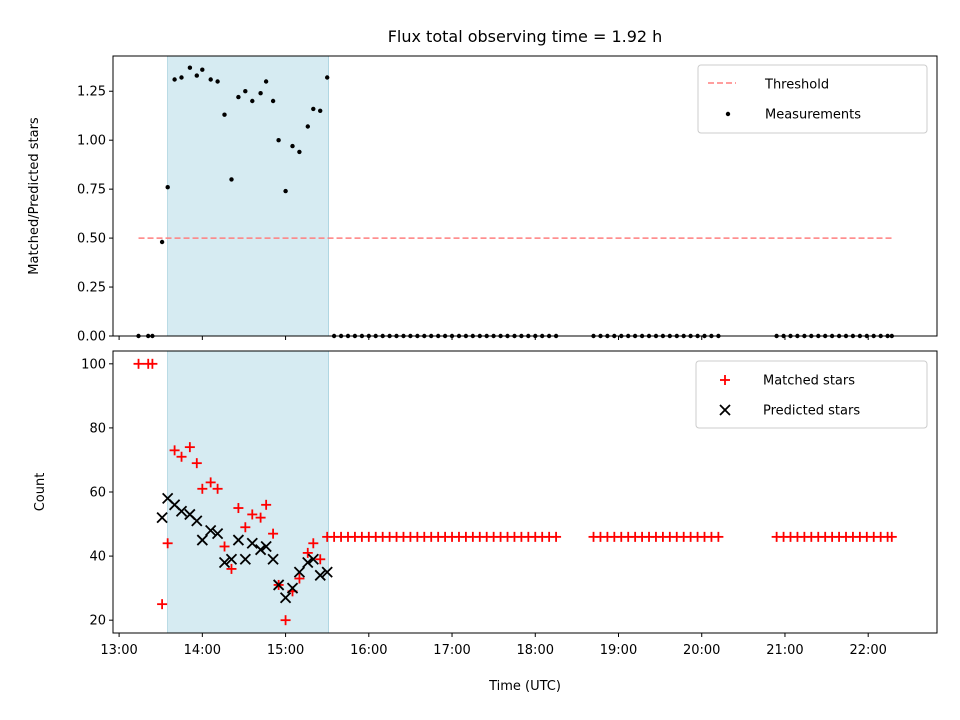  I want to click on bottom-y-tick-label: 40, so click(97, 557).